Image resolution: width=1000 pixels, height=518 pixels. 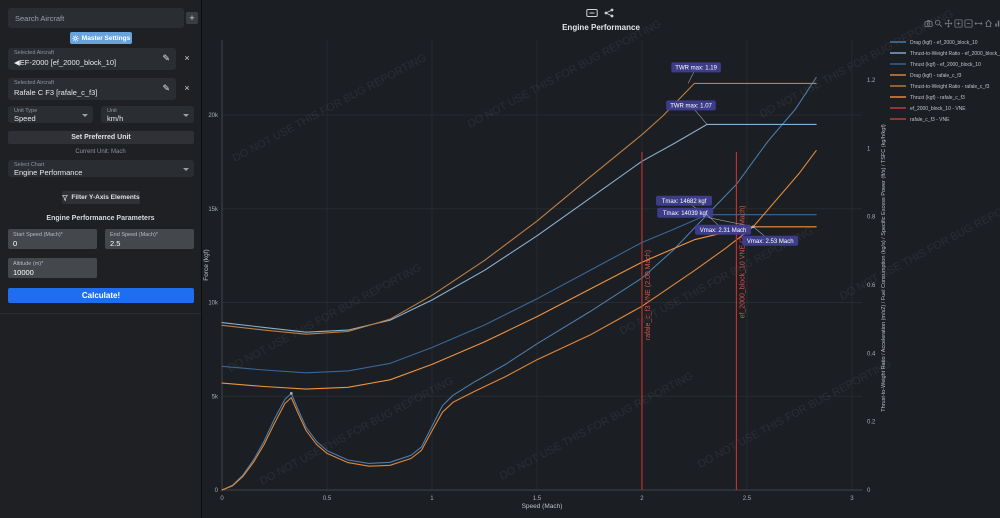 What do you see at coordinates (149, 239) in the screenshot?
I see `end-speed-field: End Speed (Mach)* 2.5` at bounding box center [149, 239].